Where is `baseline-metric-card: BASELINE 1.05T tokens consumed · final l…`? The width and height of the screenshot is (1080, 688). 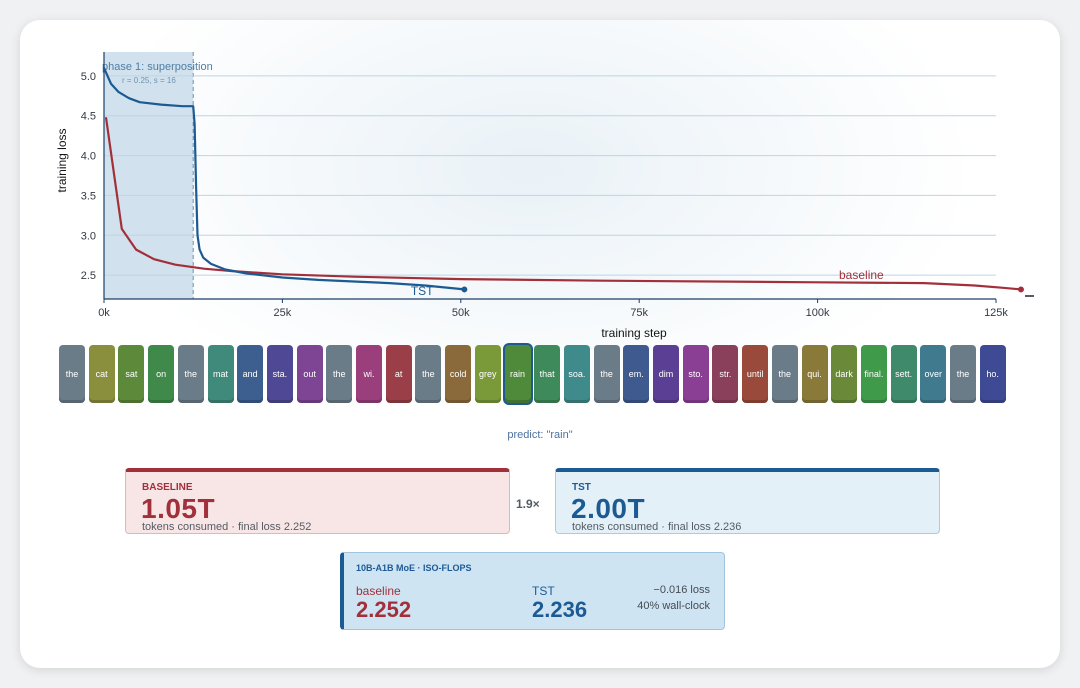
baseline-metric-card: BASELINE 1.05T tokens consumed · final l… is located at coordinates (317, 501).